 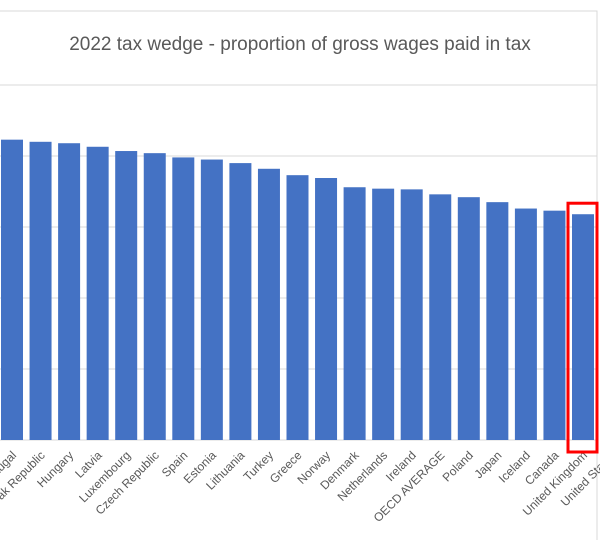 I want to click on bar-united-kingdom, so click(x=583, y=327).